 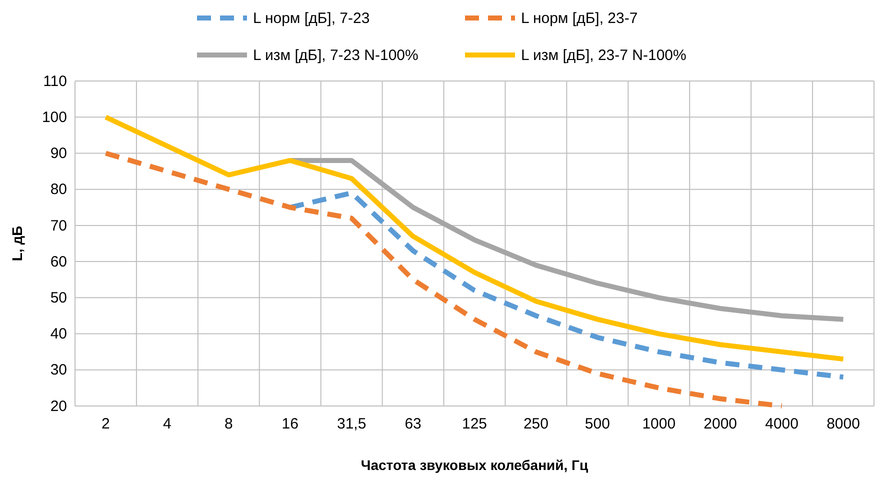 What do you see at coordinates (475, 424) in the screenshot?
I see `x-tick-label: 125` at bounding box center [475, 424].